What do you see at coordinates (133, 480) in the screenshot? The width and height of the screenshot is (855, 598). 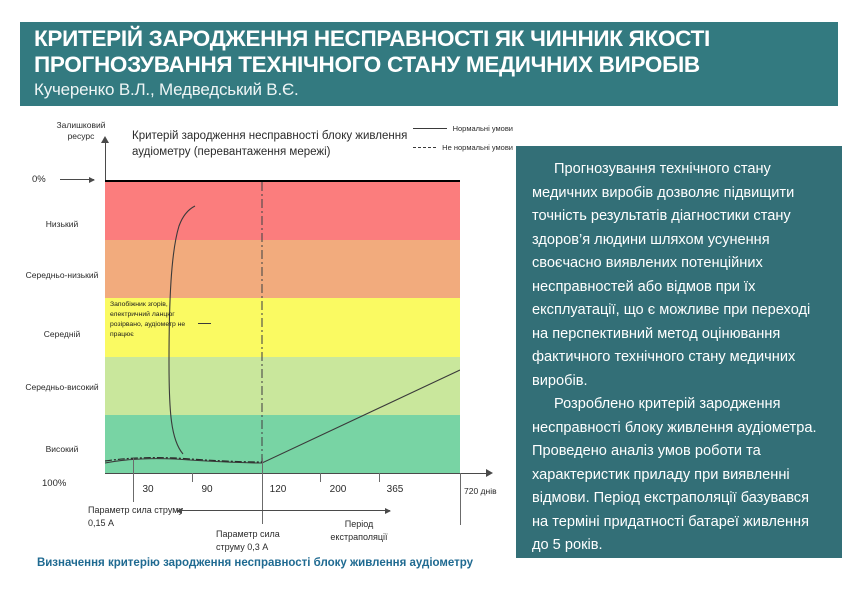 I see `marker-line-param1` at bounding box center [133, 480].